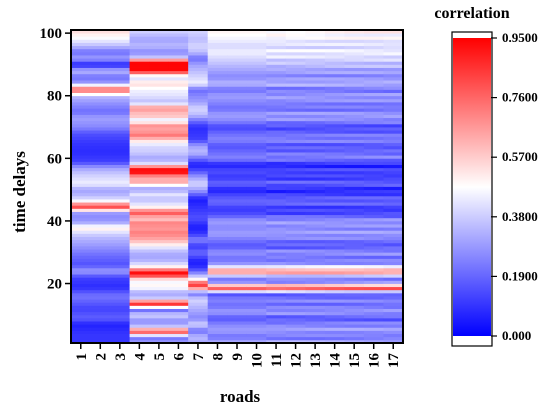  Describe the element at coordinates (199, 357) in the screenshot. I see `x-tick-label: 7` at that location.